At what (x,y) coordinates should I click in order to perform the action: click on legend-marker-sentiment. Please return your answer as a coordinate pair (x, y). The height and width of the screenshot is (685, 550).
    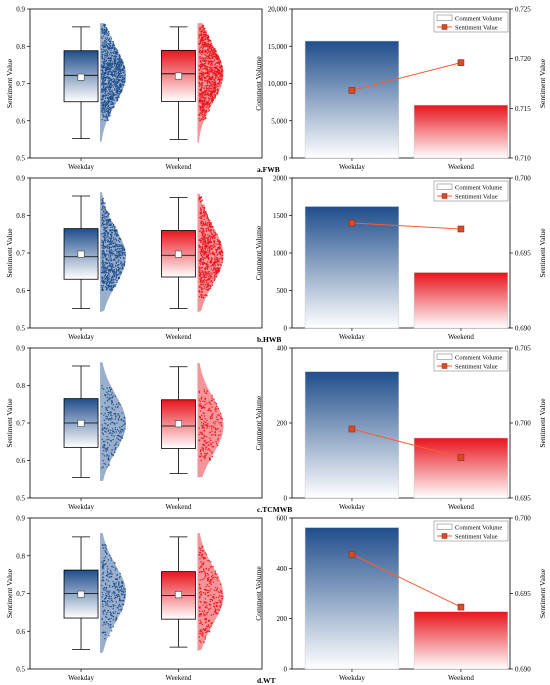
    Looking at the image, I should click on (444, 27).